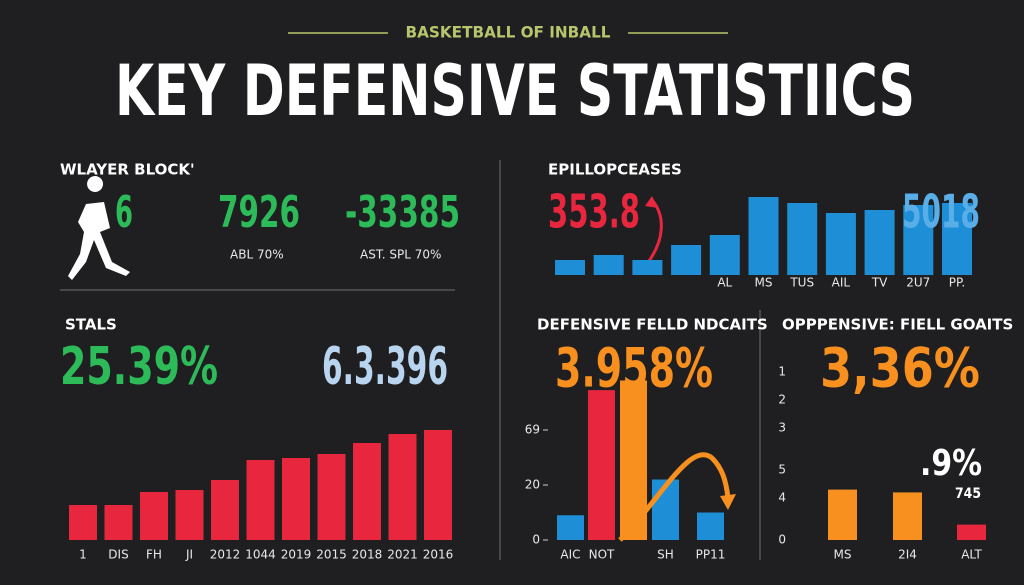  I want to click on x-tick-label: ALT, so click(971, 555).